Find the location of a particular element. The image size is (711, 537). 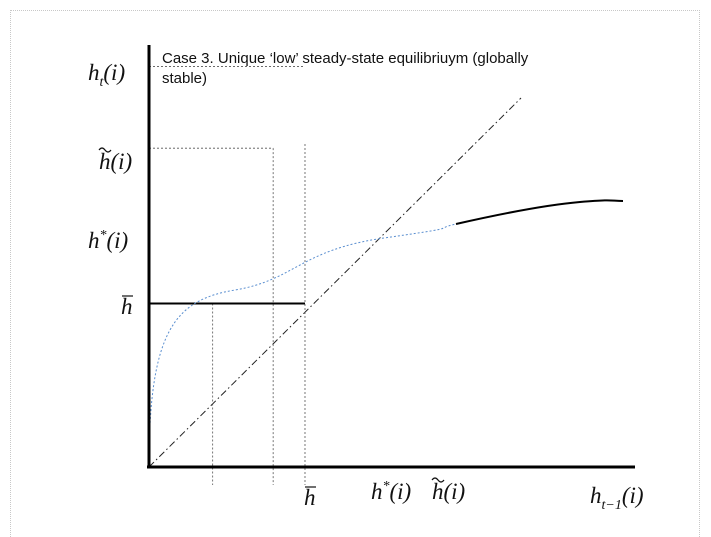

y-axis-tick-labels: h(i) h*(i) h is located at coordinates (110, 233).